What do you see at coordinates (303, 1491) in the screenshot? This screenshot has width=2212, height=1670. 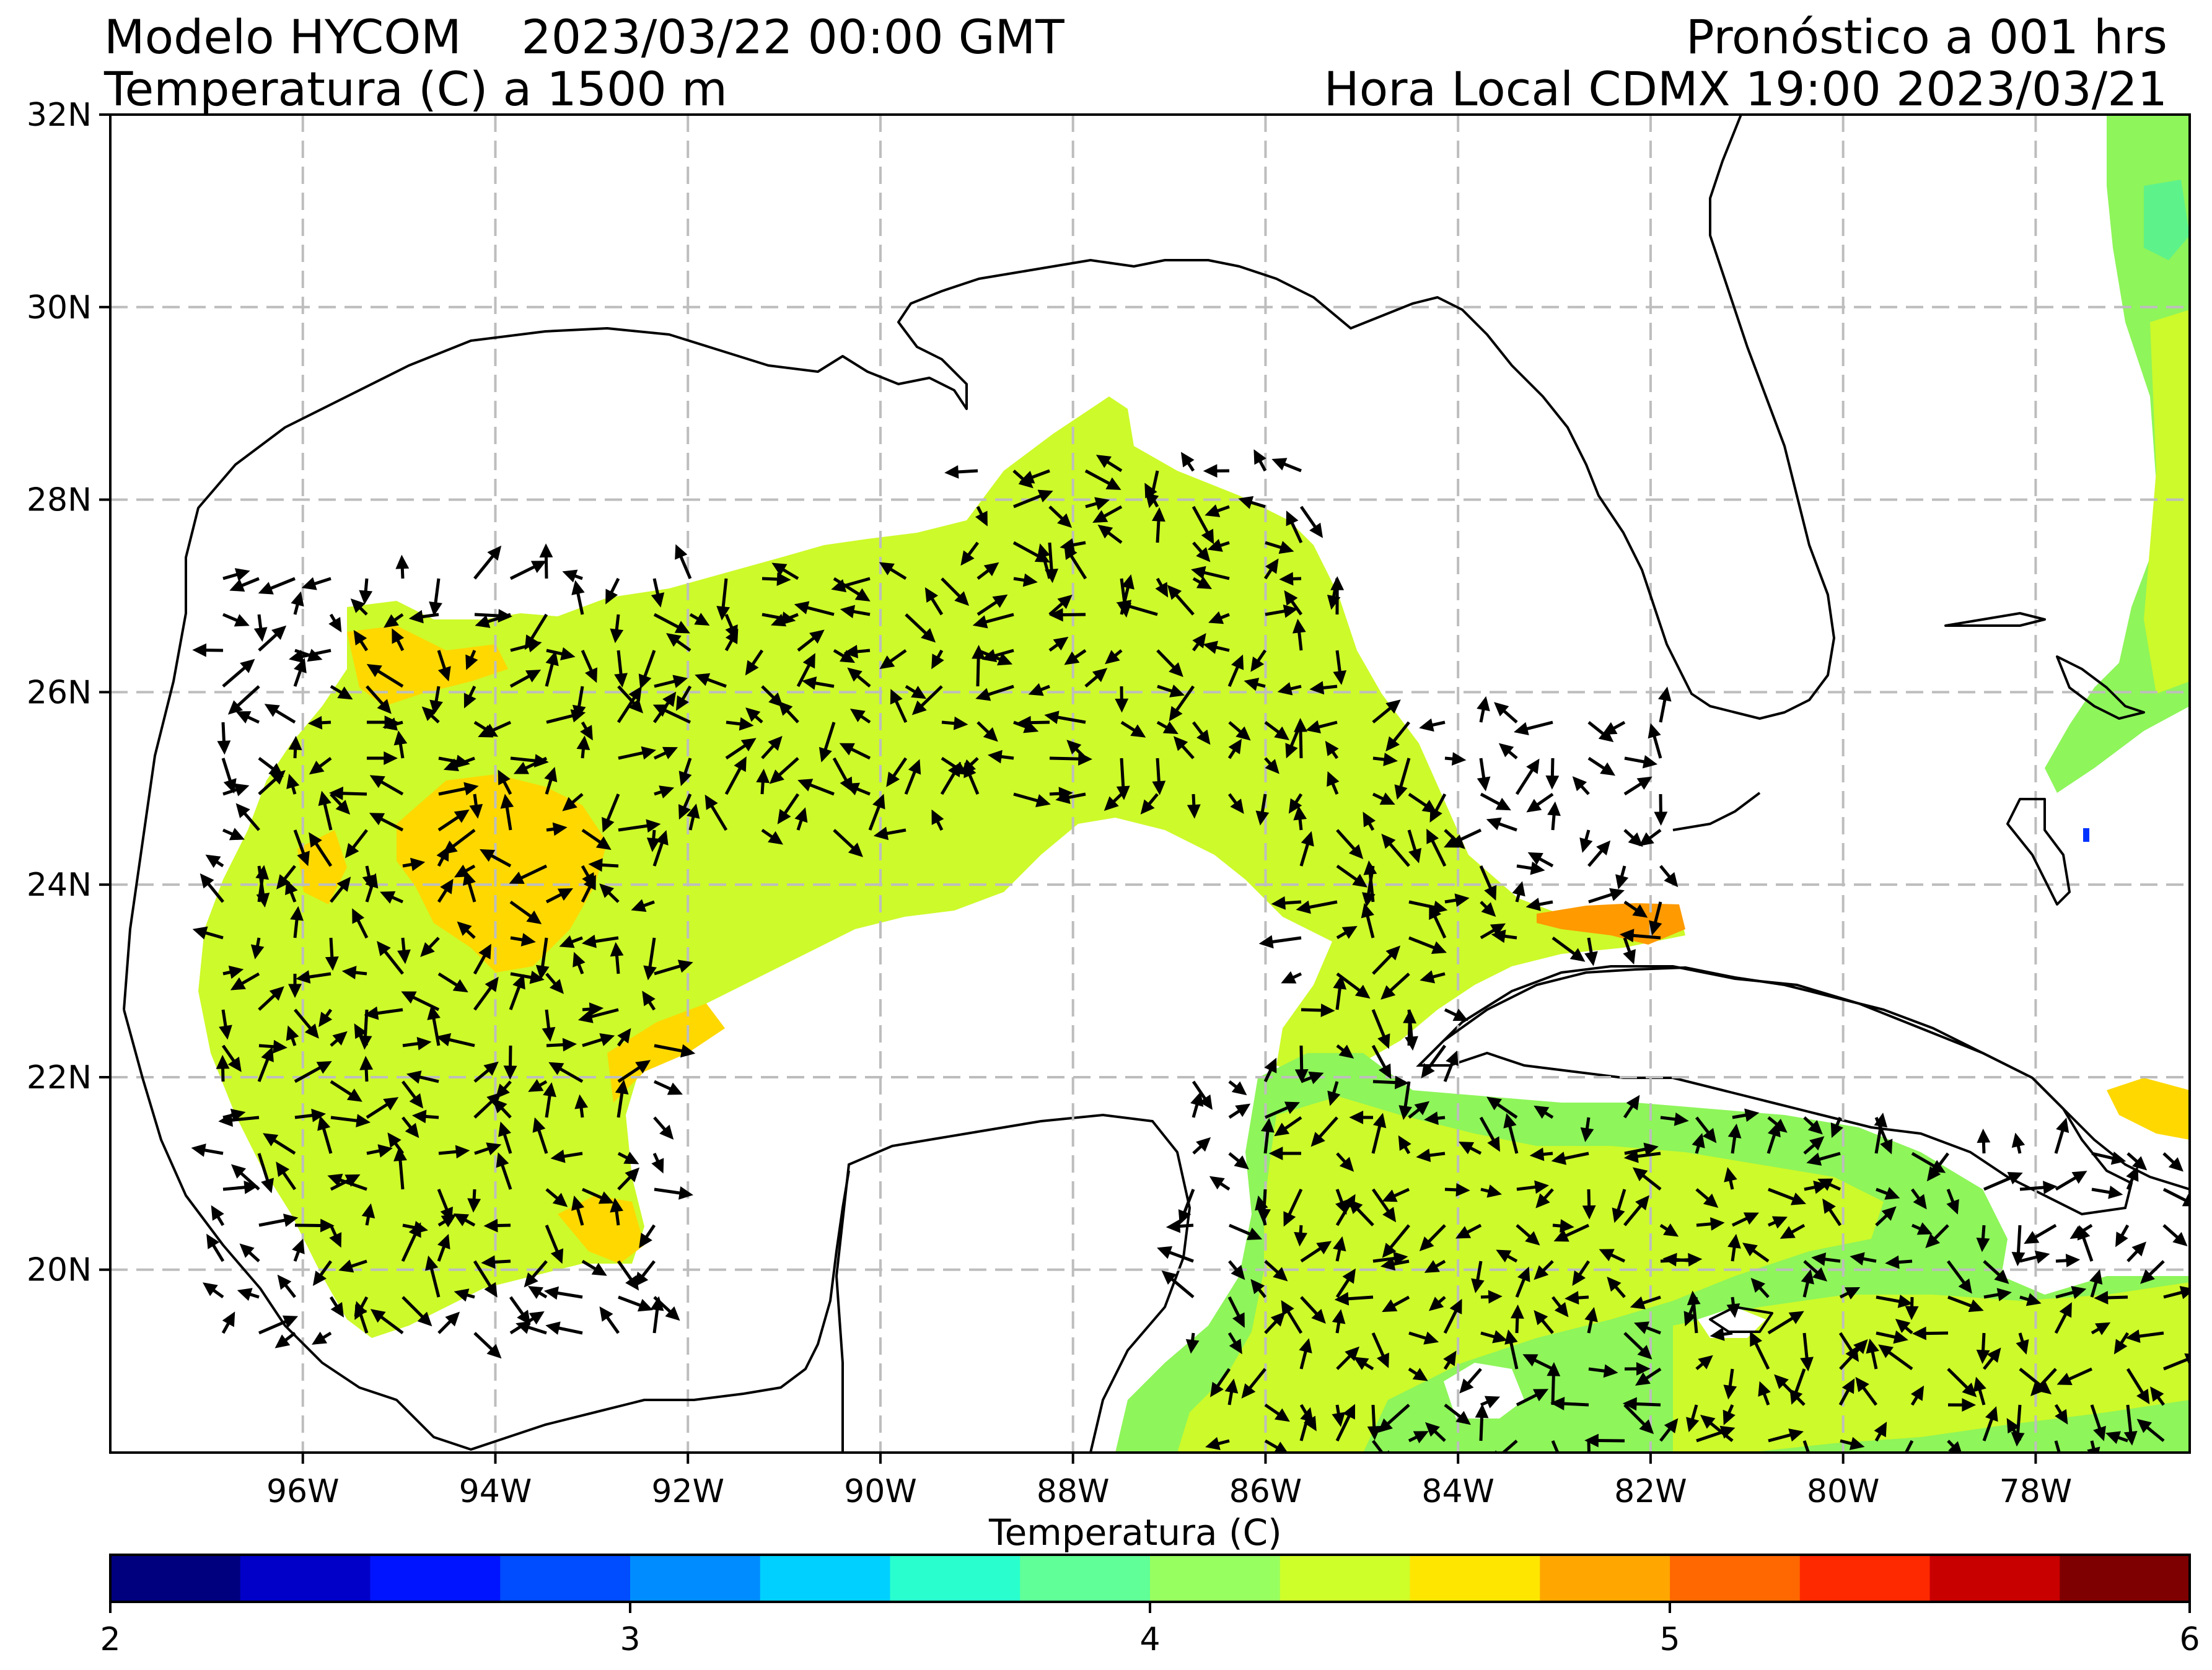 I see `lon-tick-label: 96W` at bounding box center [303, 1491].